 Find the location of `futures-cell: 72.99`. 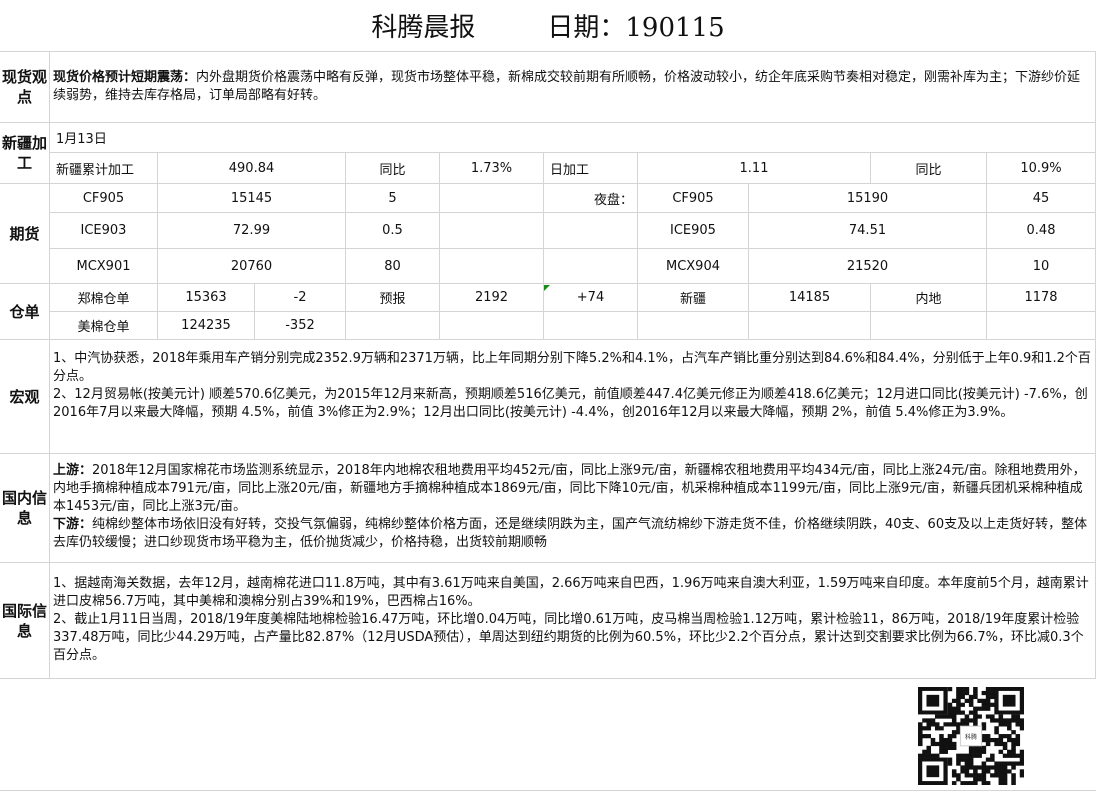

futures-cell: 72.99 is located at coordinates (252, 231).